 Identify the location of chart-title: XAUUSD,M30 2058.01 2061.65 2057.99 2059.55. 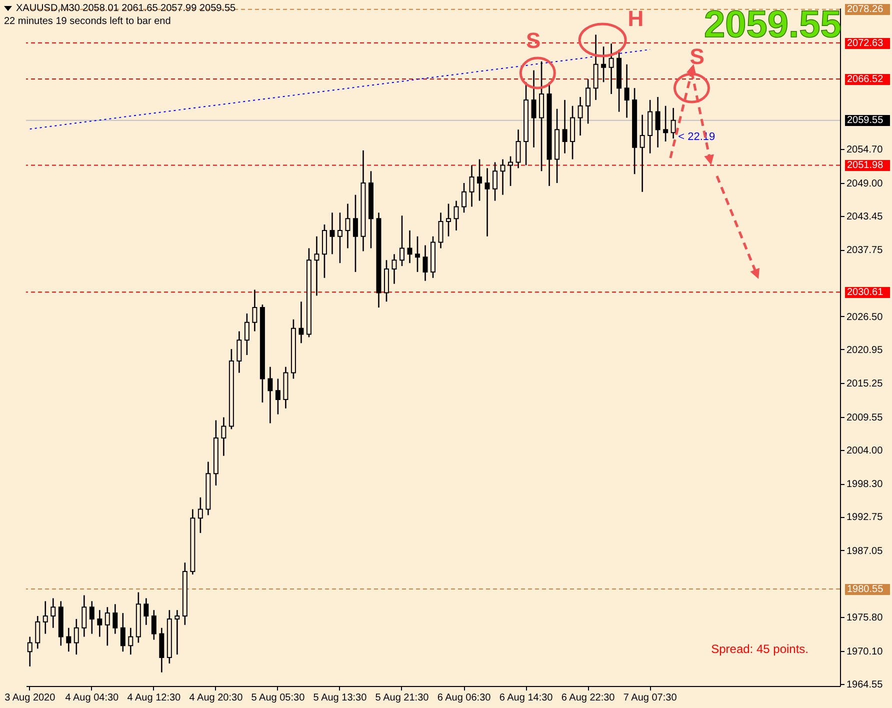
(126, 8).